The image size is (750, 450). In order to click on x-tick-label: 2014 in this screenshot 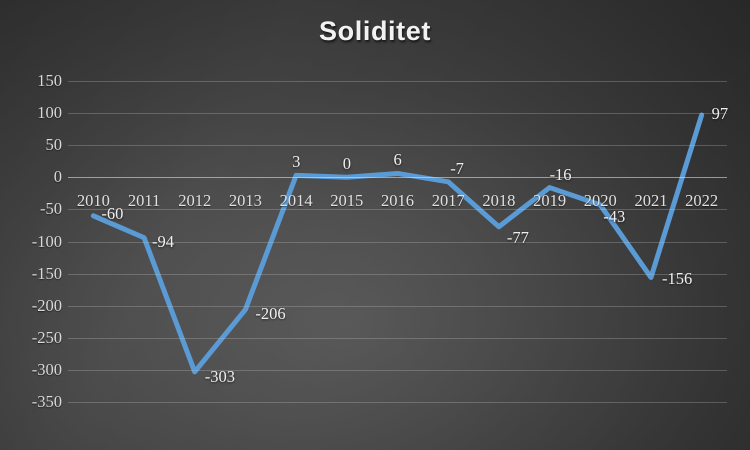, I will do `click(296, 200)`.